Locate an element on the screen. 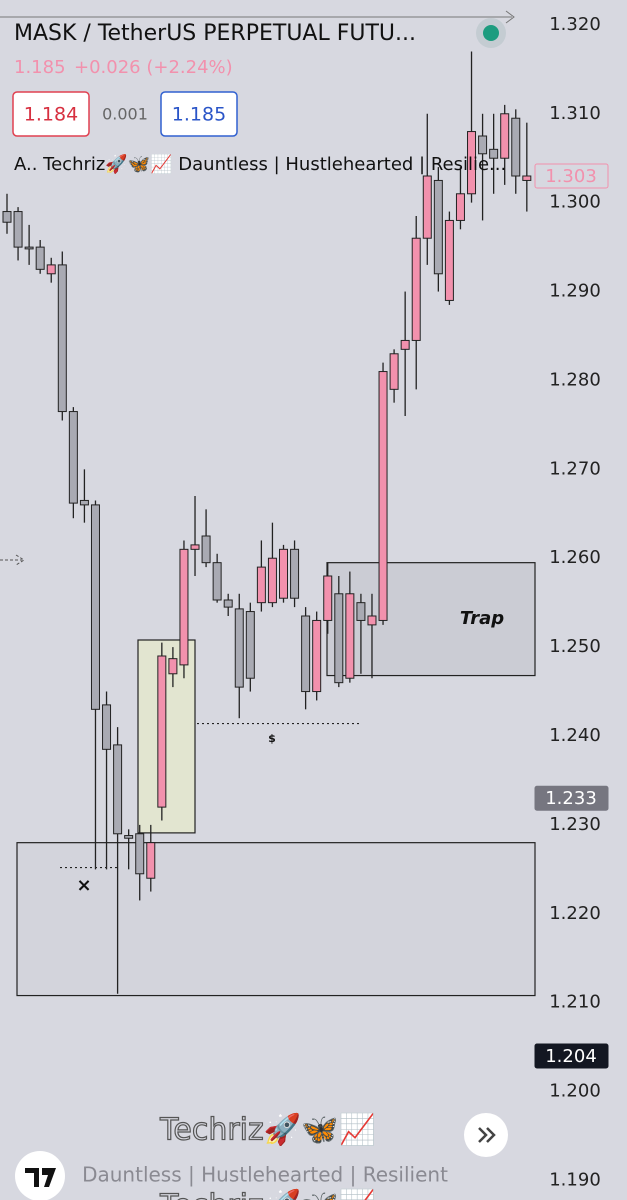 The image size is (627, 1200). y-tick-label: 1.220 is located at coordinates (575, 913).